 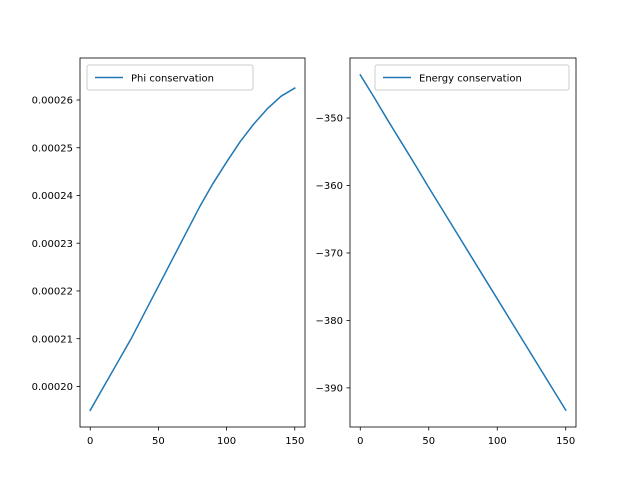 I want to click on y-tick-label: −350, so click(x=329, y=119).